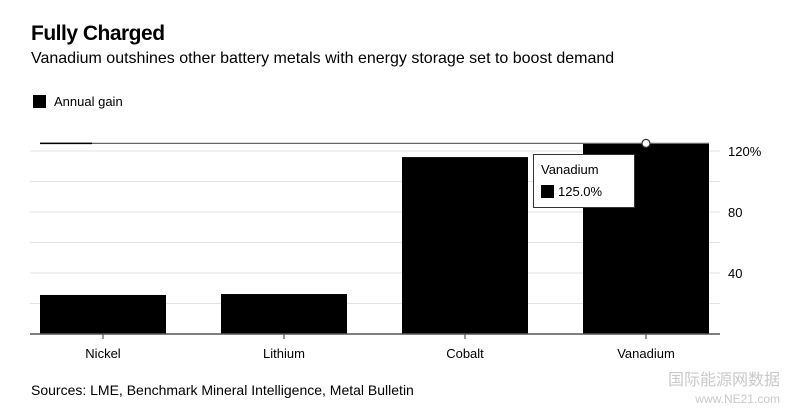 The width and height of the screenshot is (788, 419). Describe the element at coordinates (39, 101) in the screenshot. I see `legend-swatch` at that location.